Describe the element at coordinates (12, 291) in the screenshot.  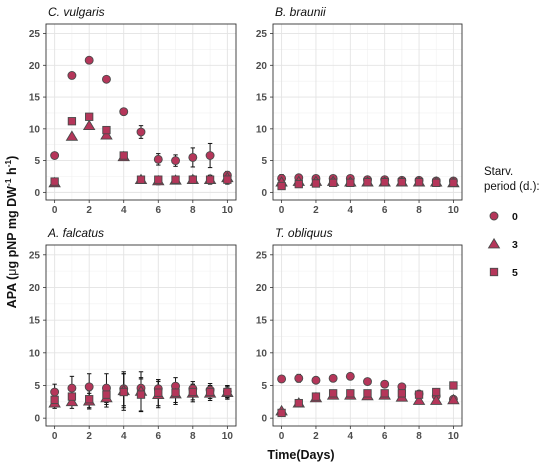
I see `y-axis-title-prefix: APA (` at that location.